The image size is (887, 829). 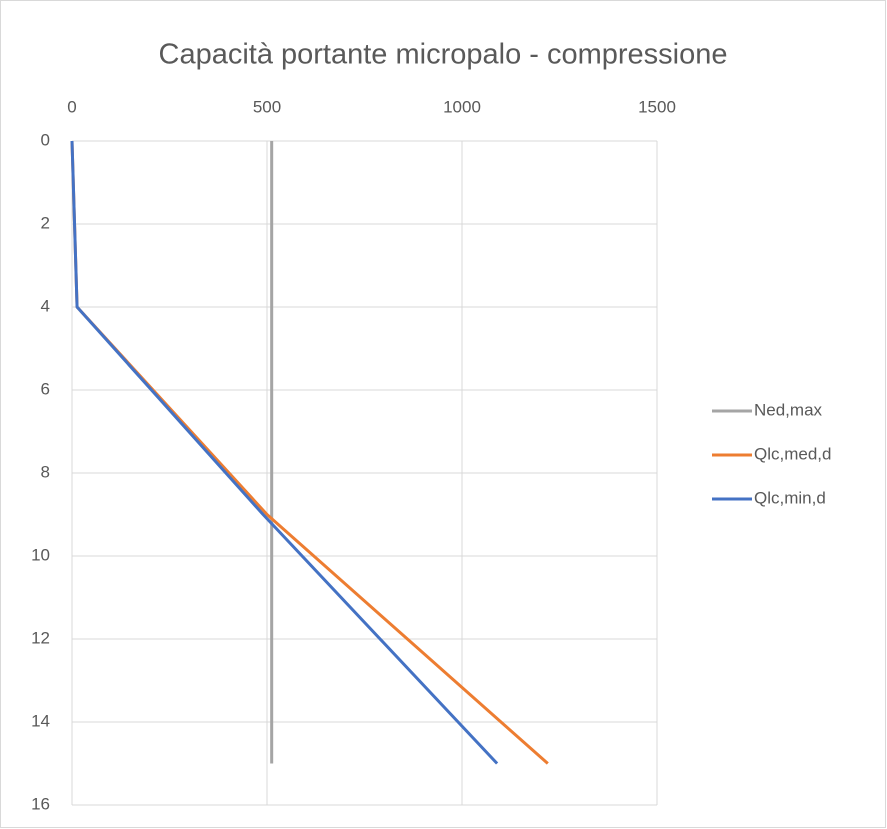 I want to click on x-tick-label: 0, so click(x=71, y=106).